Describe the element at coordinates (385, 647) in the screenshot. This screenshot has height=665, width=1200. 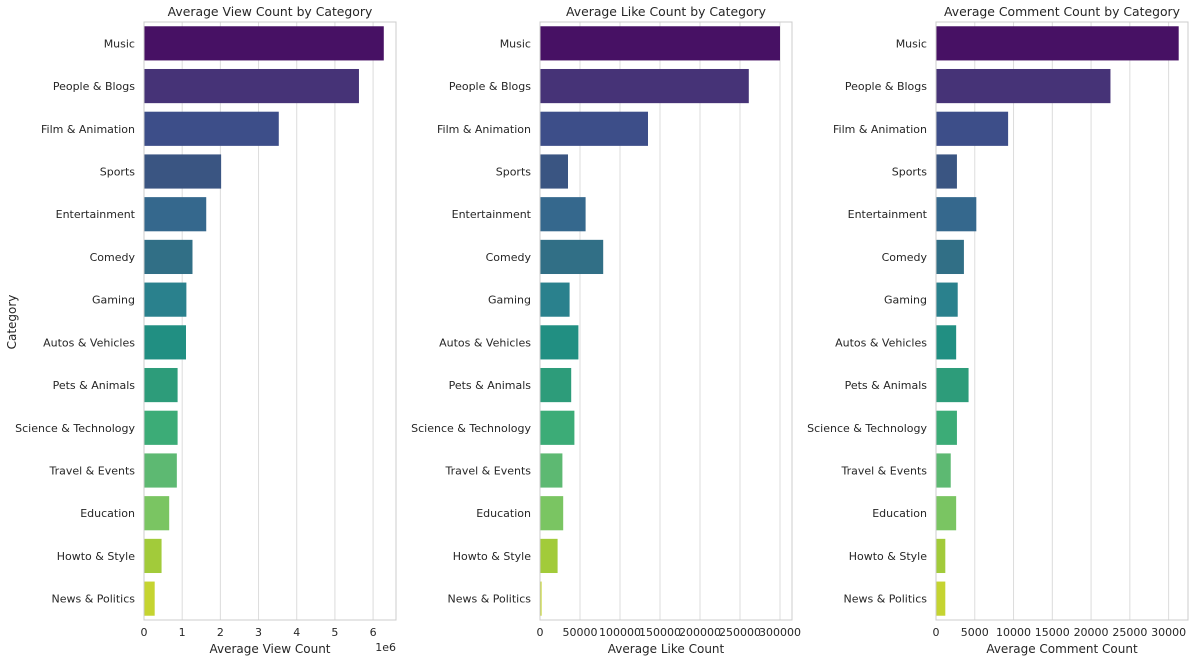
I see `x-offset-label: 1e6` at that location.